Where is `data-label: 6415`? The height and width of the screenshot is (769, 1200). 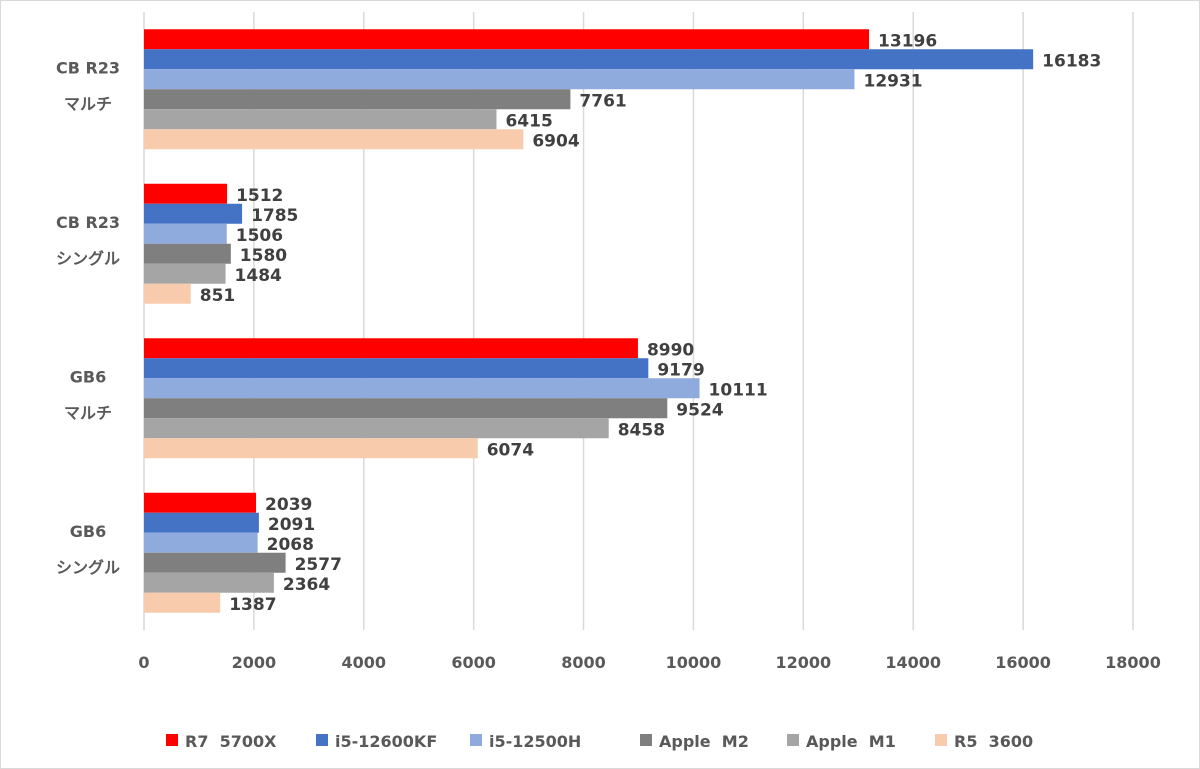
data-label: 6415 is located at coordinates (528, 121).